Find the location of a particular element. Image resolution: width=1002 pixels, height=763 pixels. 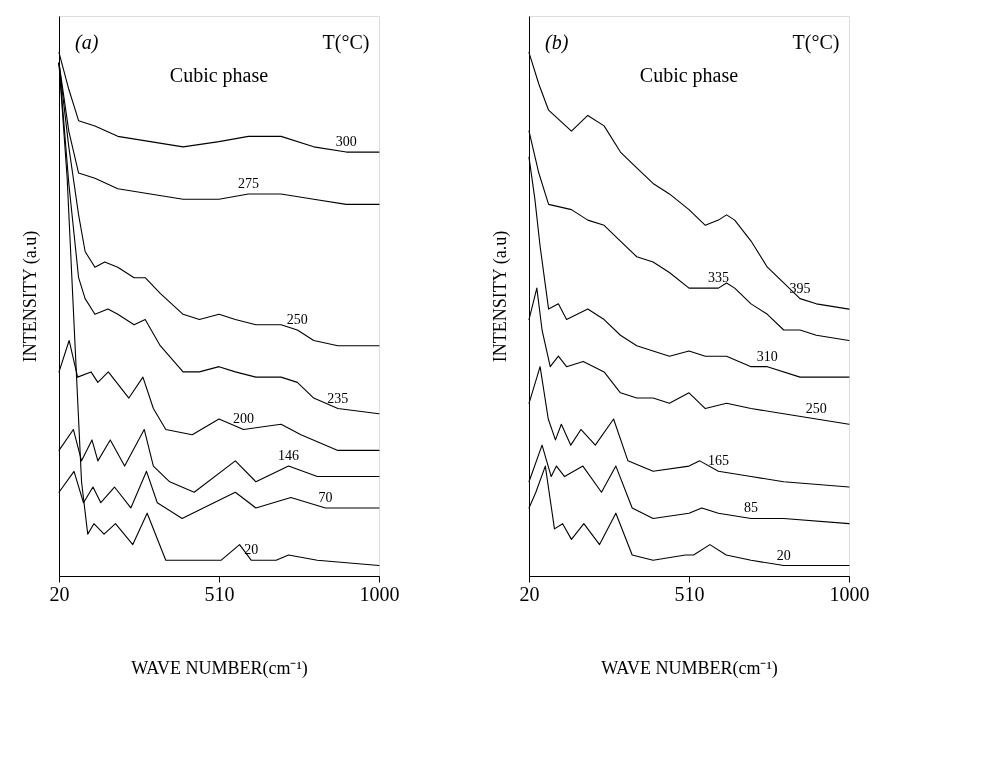

series-label: 335 is located at coordinates (718, 278).